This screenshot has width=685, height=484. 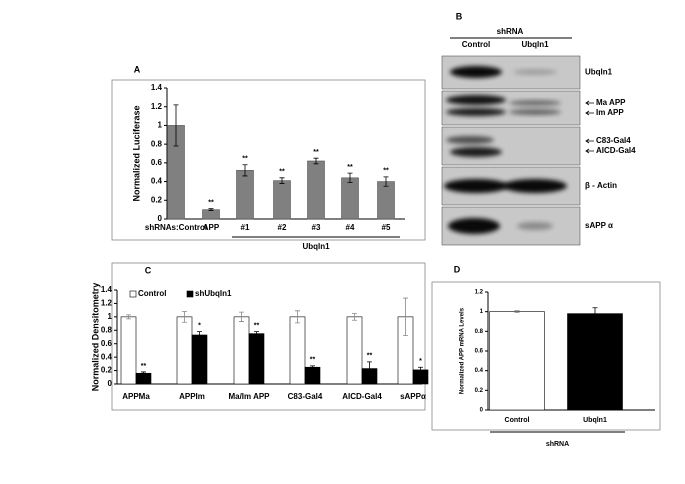 What do you see at coordinates (211, 227) in the screenshot?
I see `x-tick-label: APP` at bounding box center [211, 227].